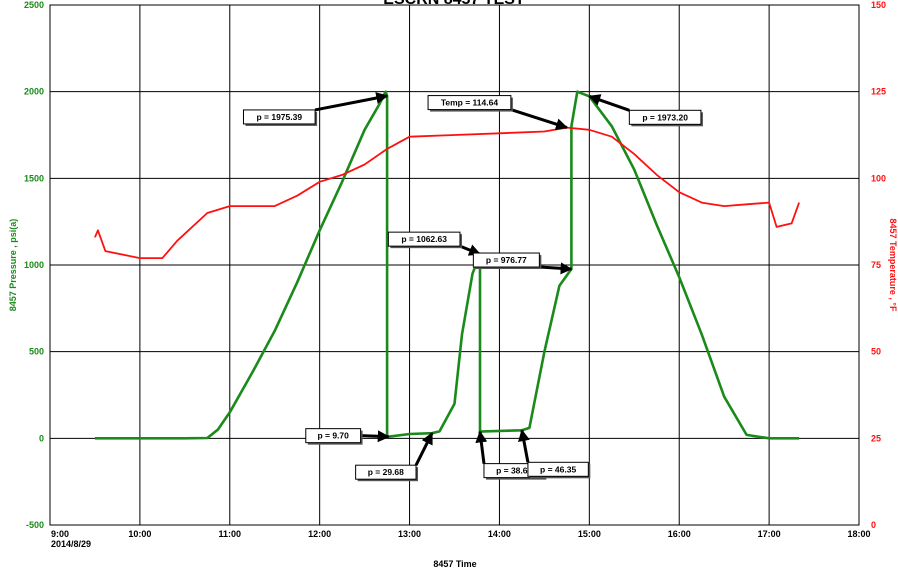 The image size is (898, 573). I want to click on y-left-tick-label: 500, so click(36, 352).